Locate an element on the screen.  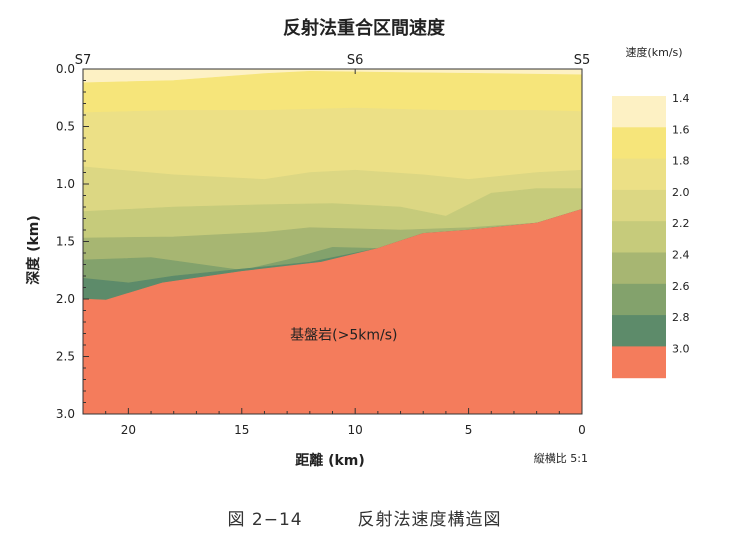
y-tick-label: 0.5 is located at coordinates (65, 127).